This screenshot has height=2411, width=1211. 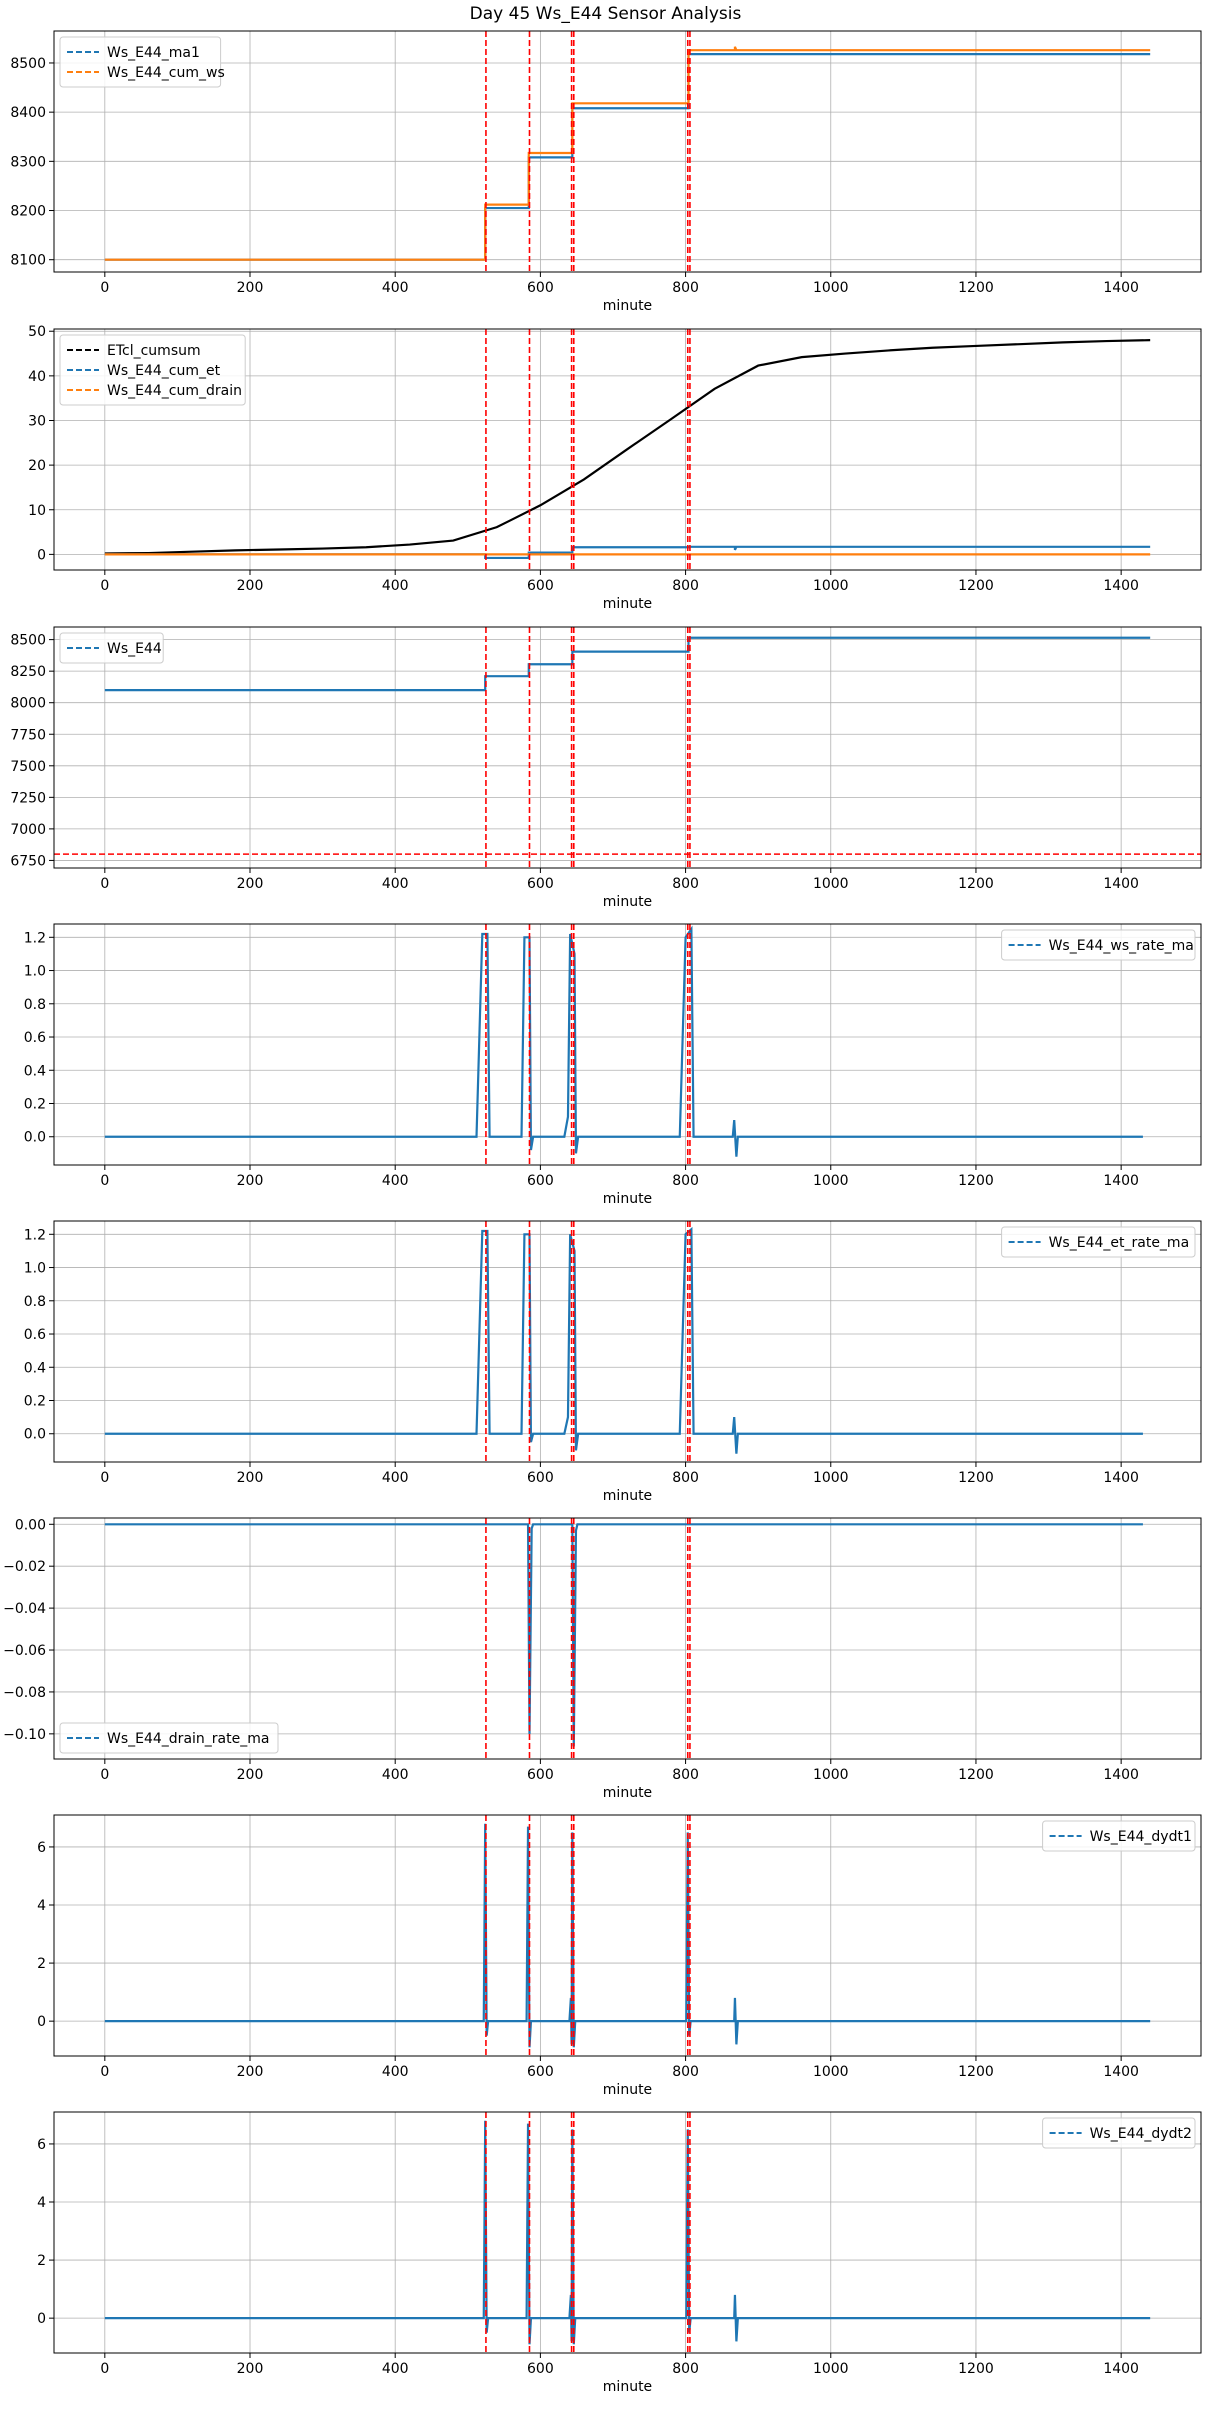 I want to click on y-tick-label: 0.4, so click(x=35, y=1368).